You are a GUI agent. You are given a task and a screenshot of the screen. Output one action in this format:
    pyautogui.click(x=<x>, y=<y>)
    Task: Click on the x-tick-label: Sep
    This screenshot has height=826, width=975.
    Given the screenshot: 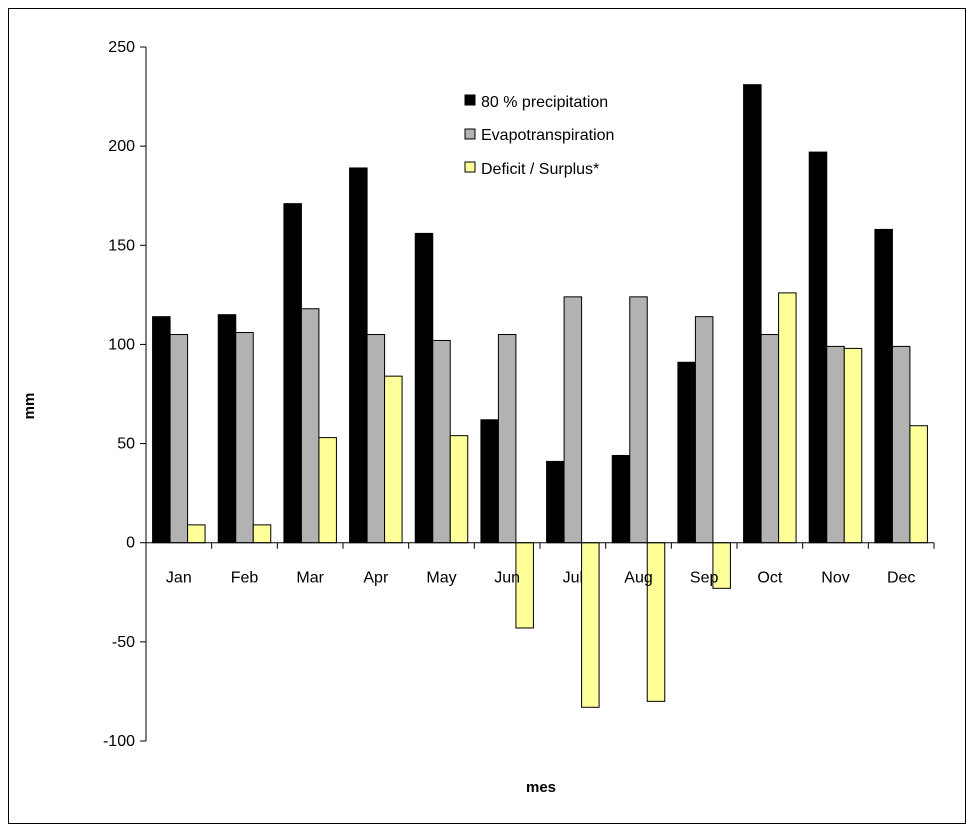 What is the action you would take?
    pyautogui.click(x=704, y=578)
    